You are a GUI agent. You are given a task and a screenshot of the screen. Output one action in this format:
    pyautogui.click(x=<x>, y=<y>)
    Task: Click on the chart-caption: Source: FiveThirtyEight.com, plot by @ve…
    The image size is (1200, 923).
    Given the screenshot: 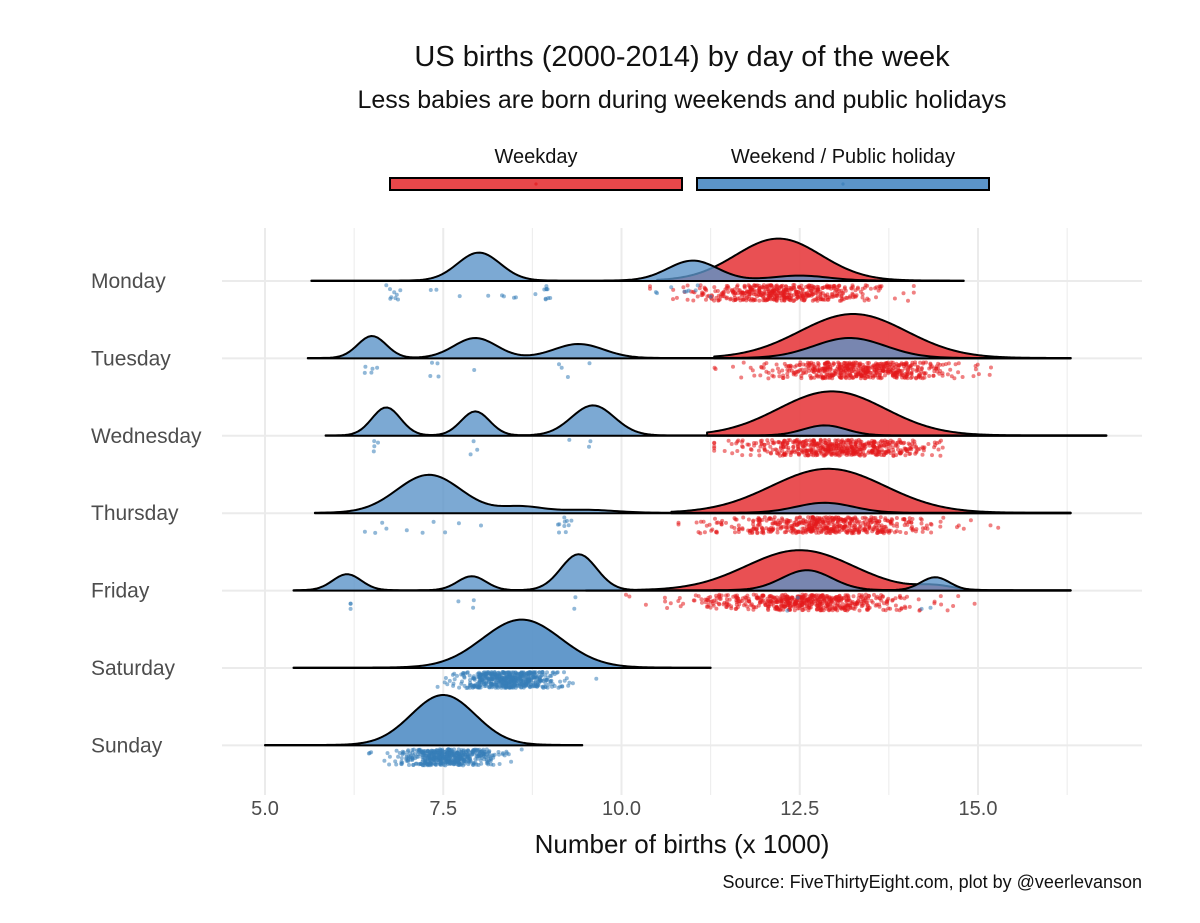 What is the action you would take?
    pyautogui.click(x=932, y=882)
    